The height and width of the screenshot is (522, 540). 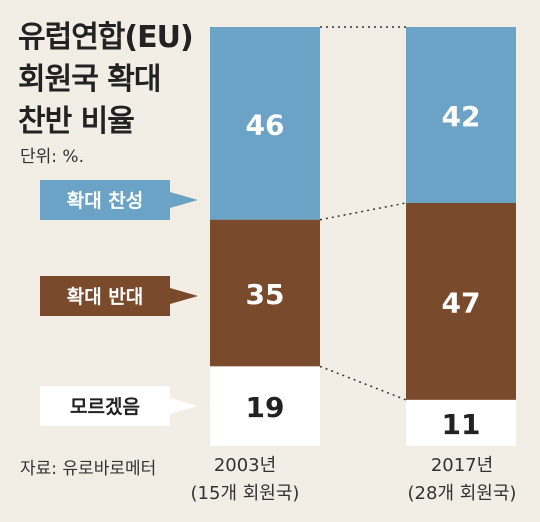 I want to click on legend-support: 확대 찬성, so click(x=119, y=200).